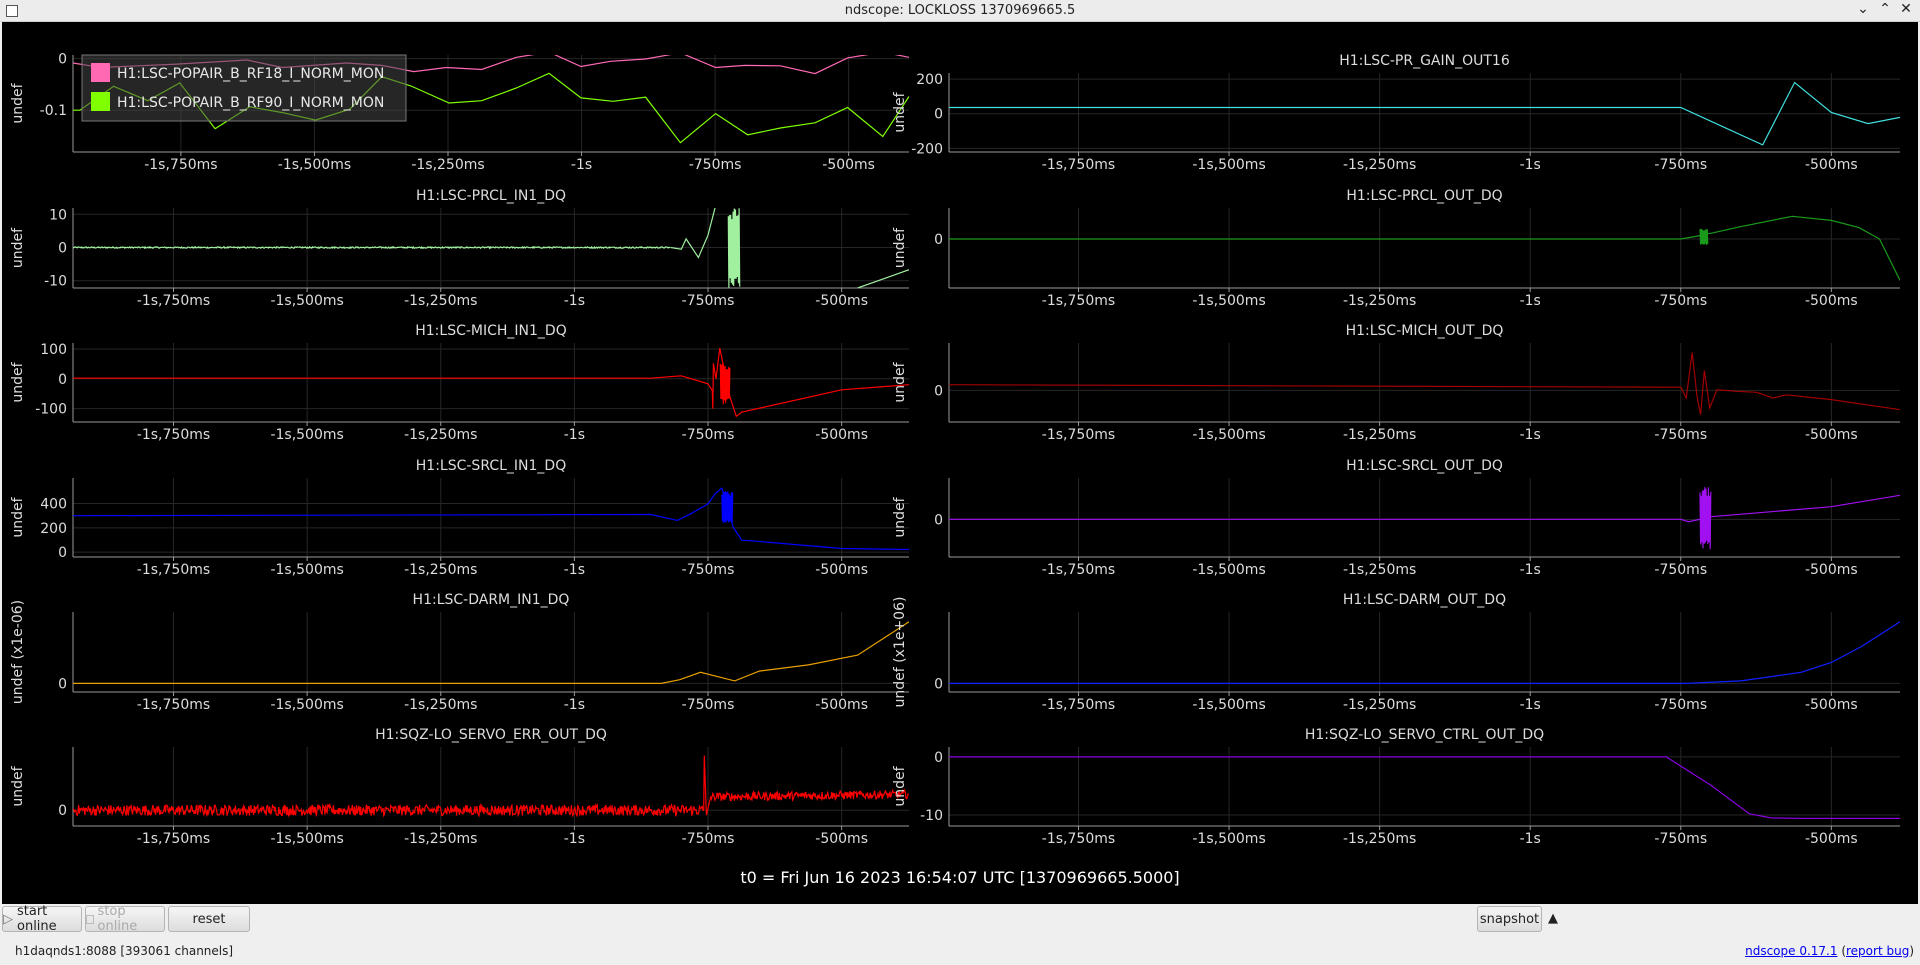  What do you see at coordinates (250, 103) in the screenshot?
I see `legend-label: H1:LSC-POPAIR_B_RF90_I_NORM_MON` at bounding box center [250, 103].